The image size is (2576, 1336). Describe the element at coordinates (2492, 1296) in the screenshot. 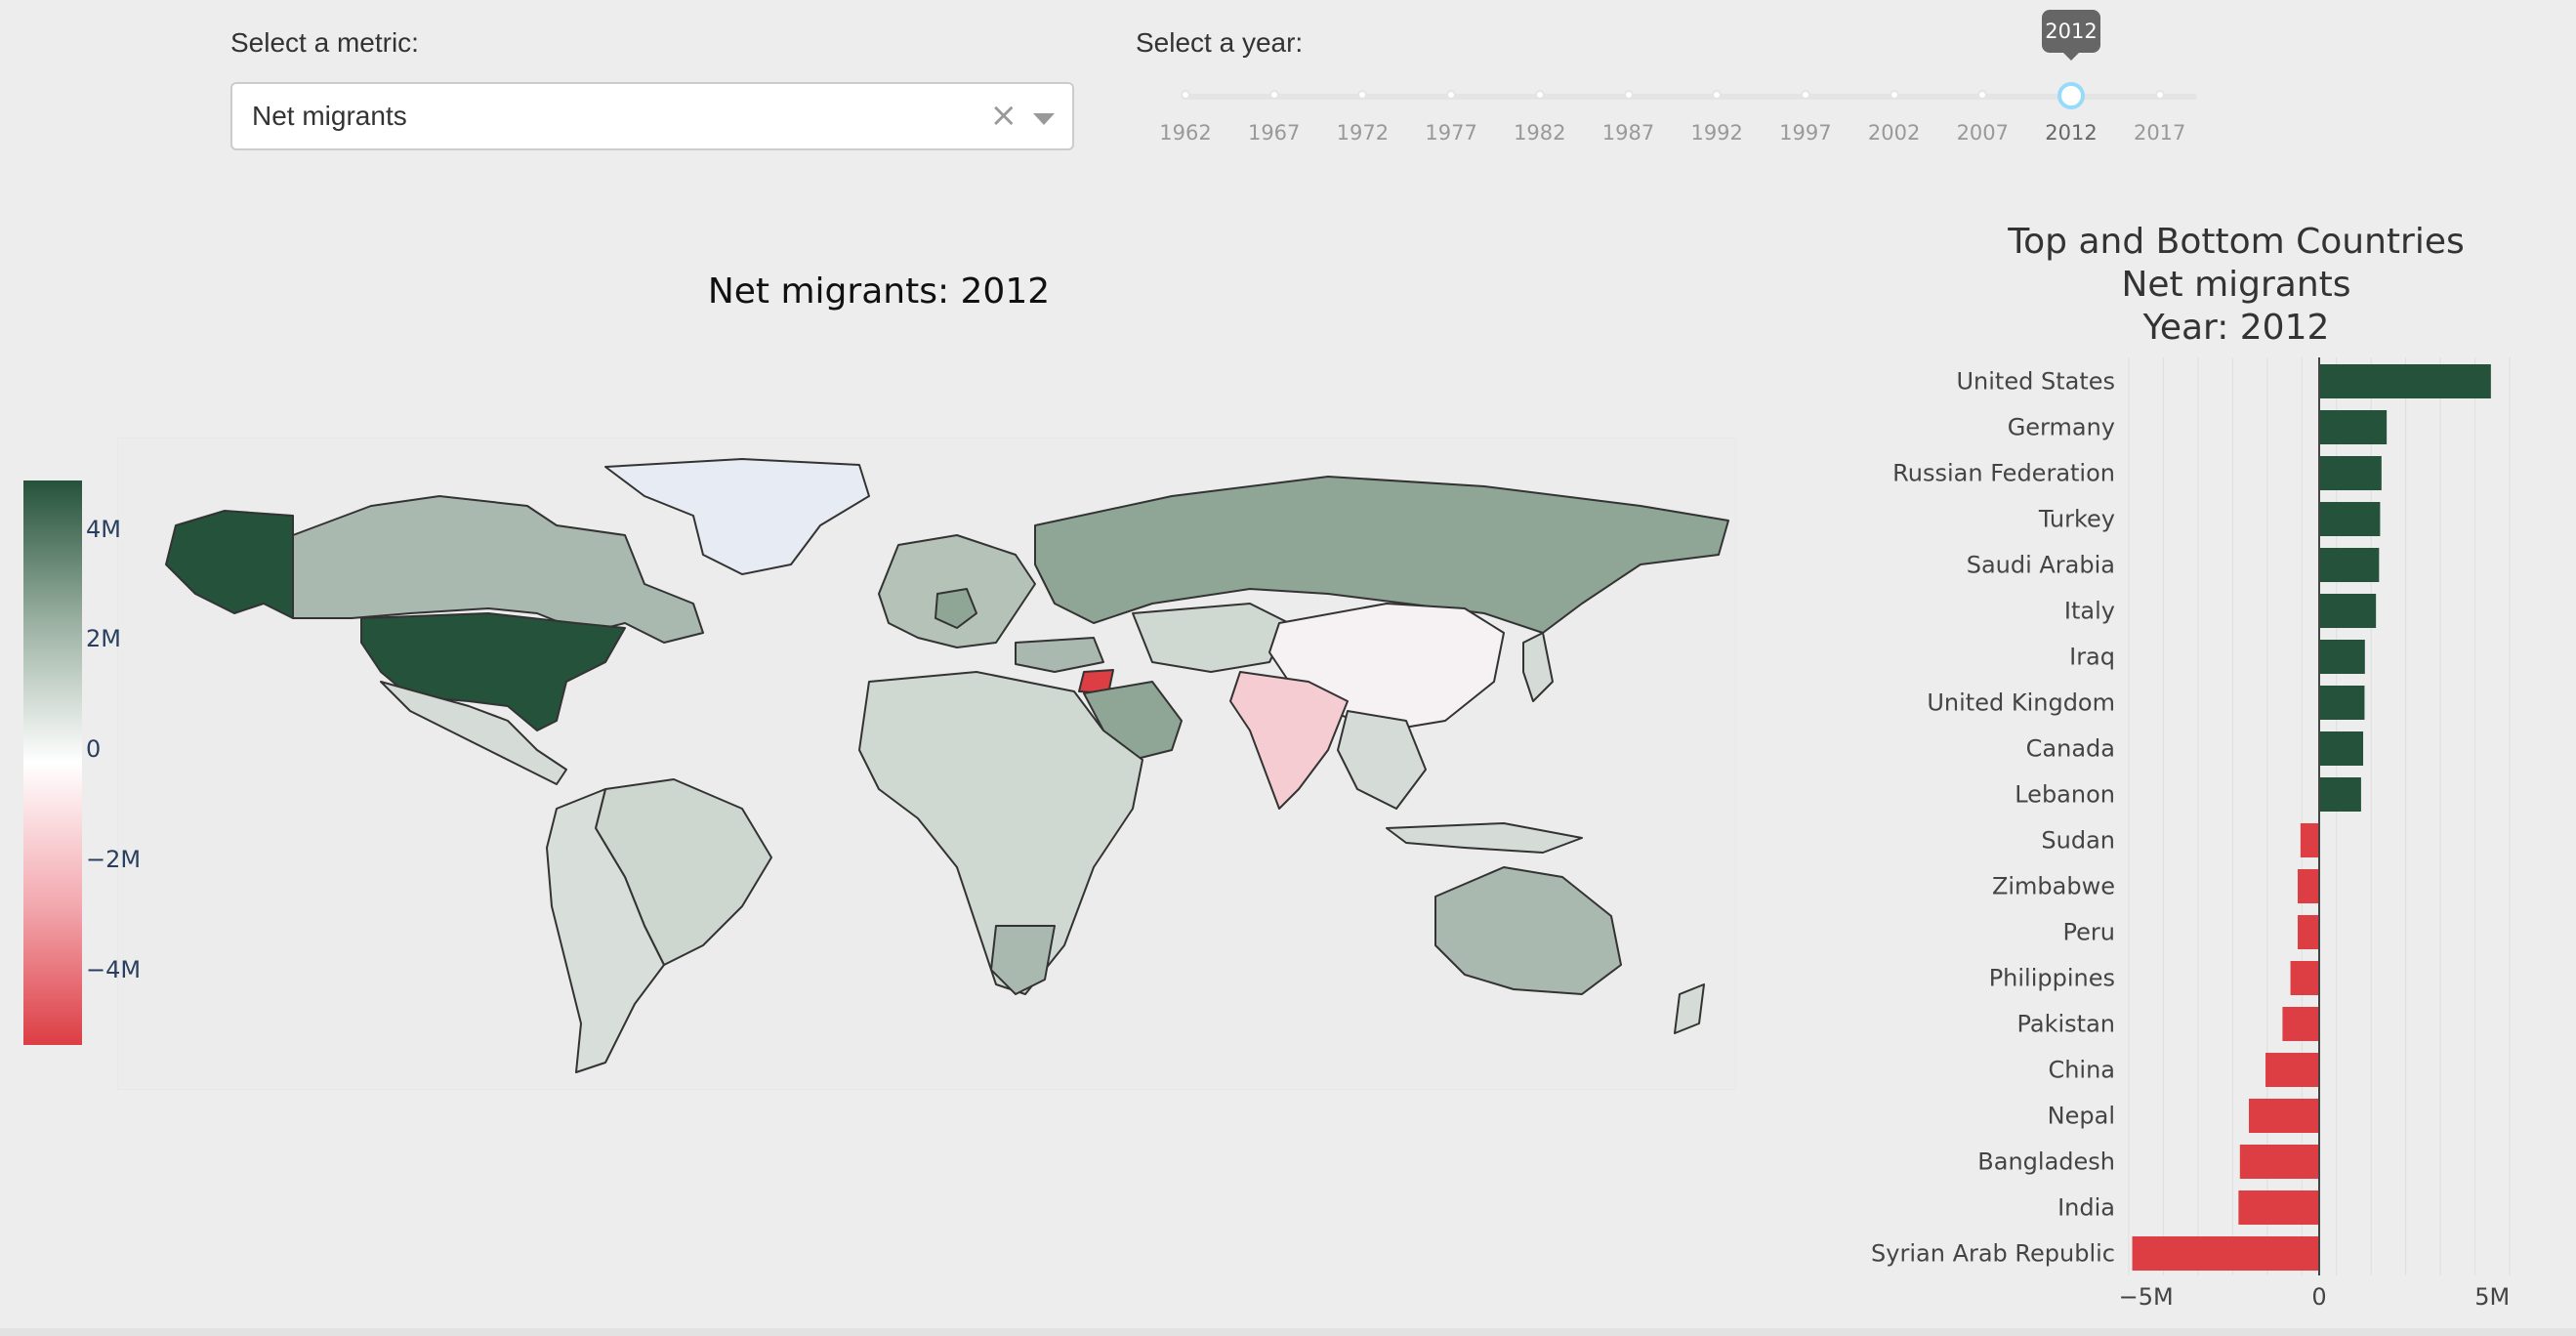

I see `x-tick-label: 5M` at that location.